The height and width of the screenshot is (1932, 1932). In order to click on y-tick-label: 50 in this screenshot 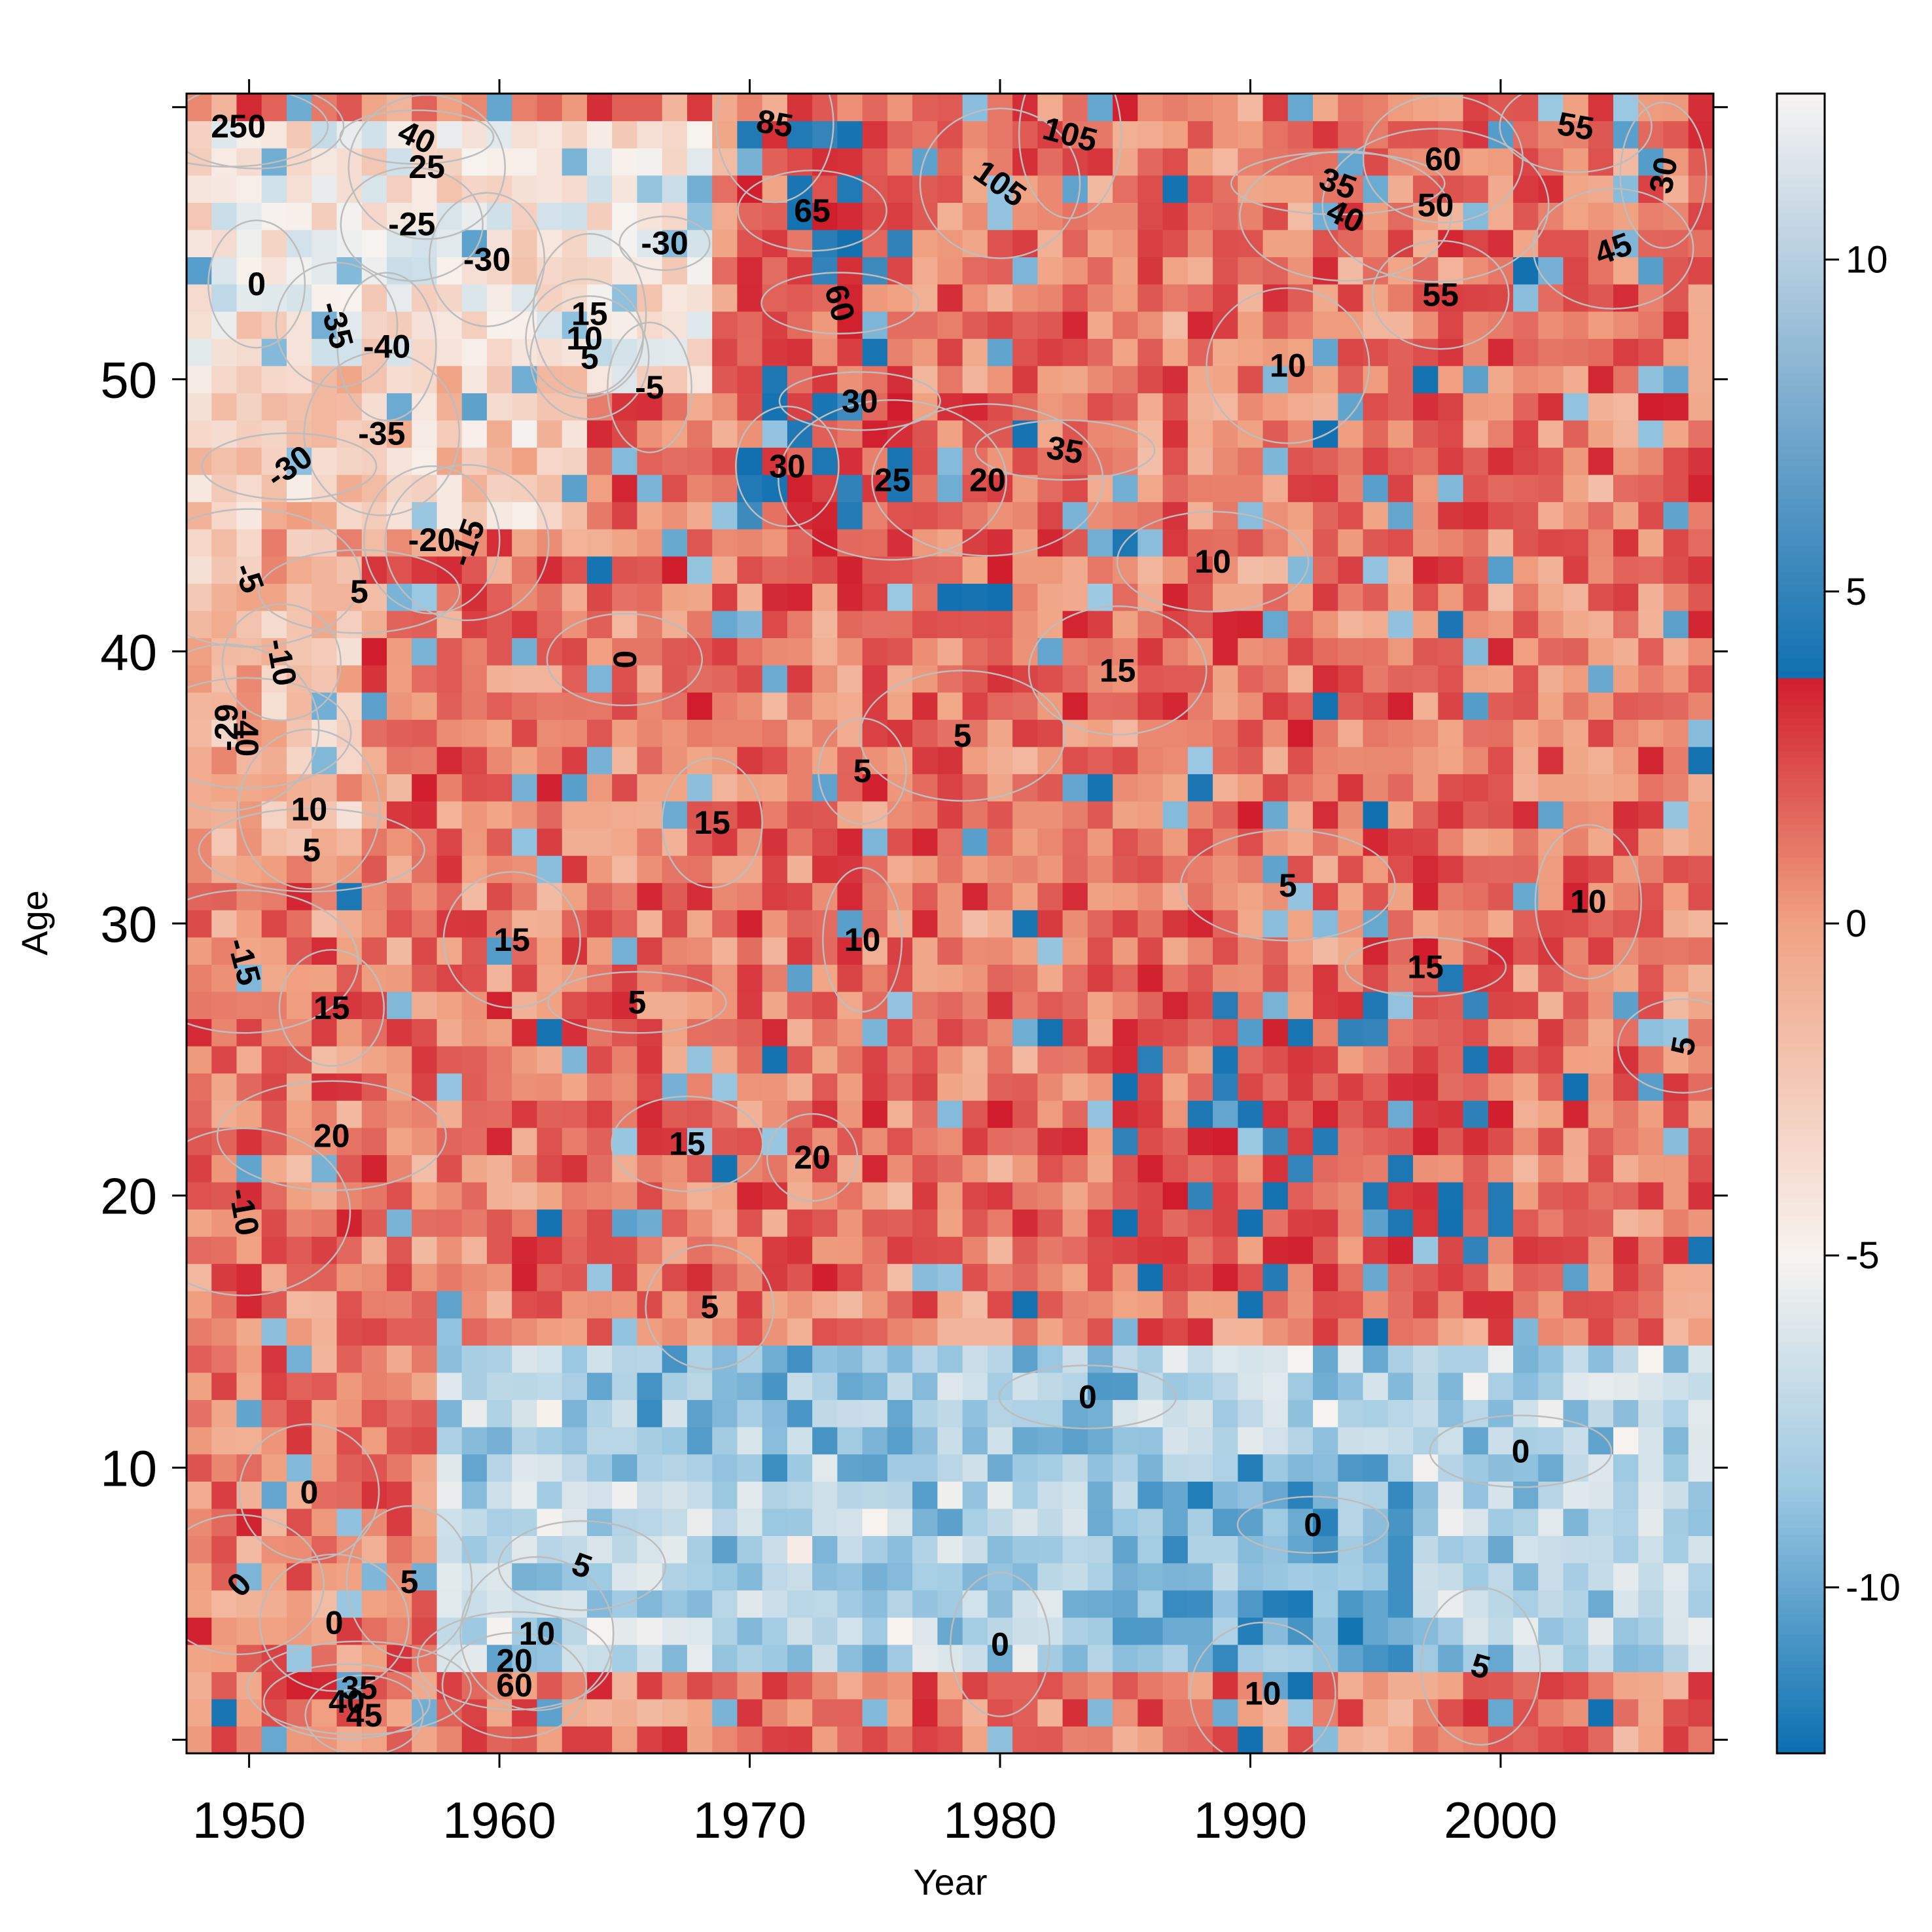, I will do `click(128, 380)`.